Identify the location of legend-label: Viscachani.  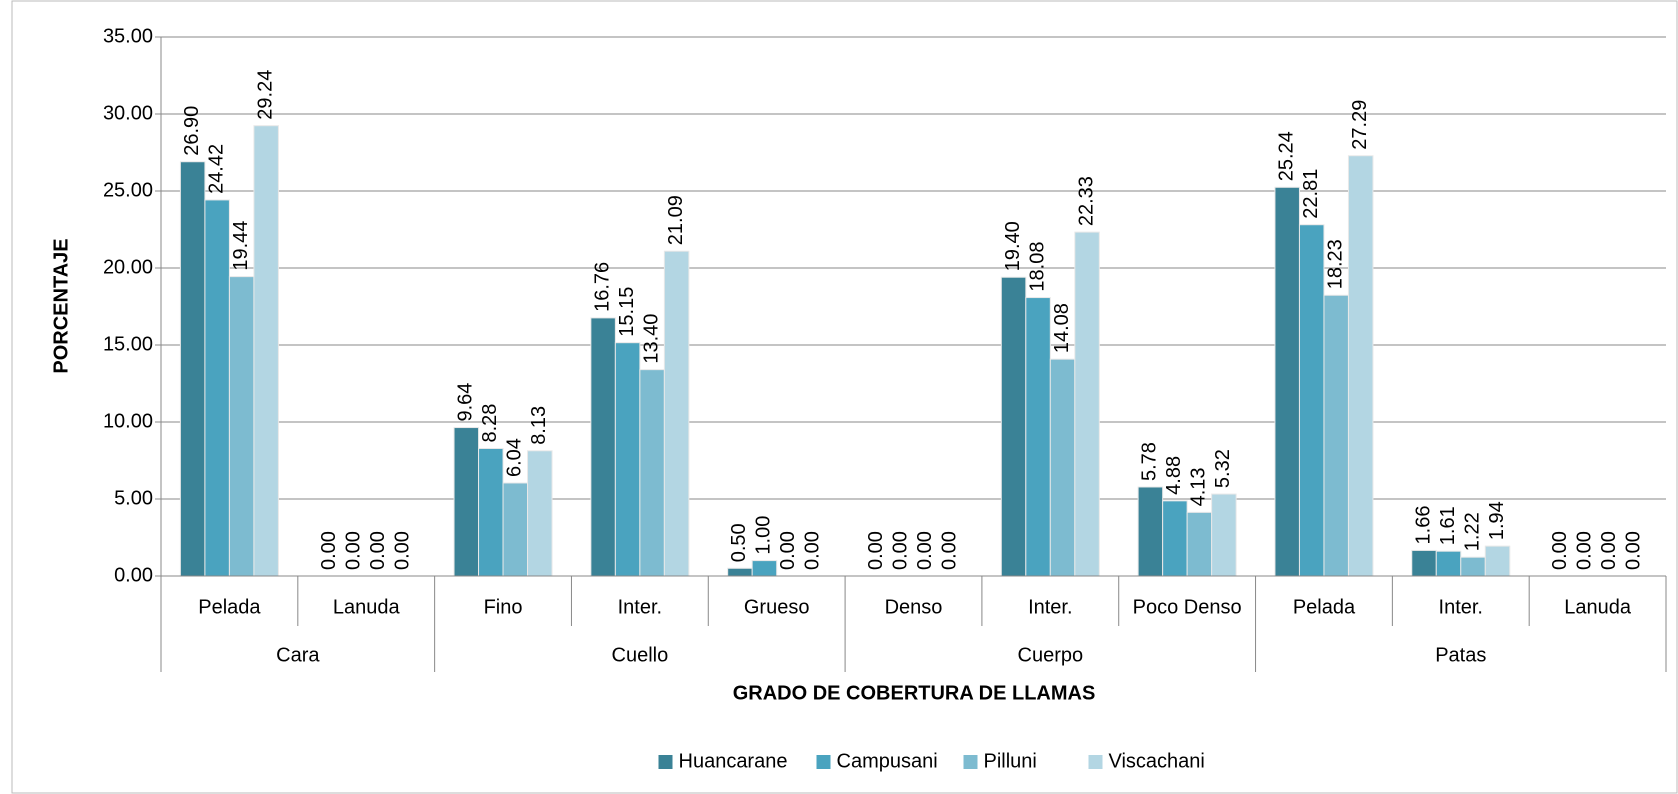
(1157, 761).